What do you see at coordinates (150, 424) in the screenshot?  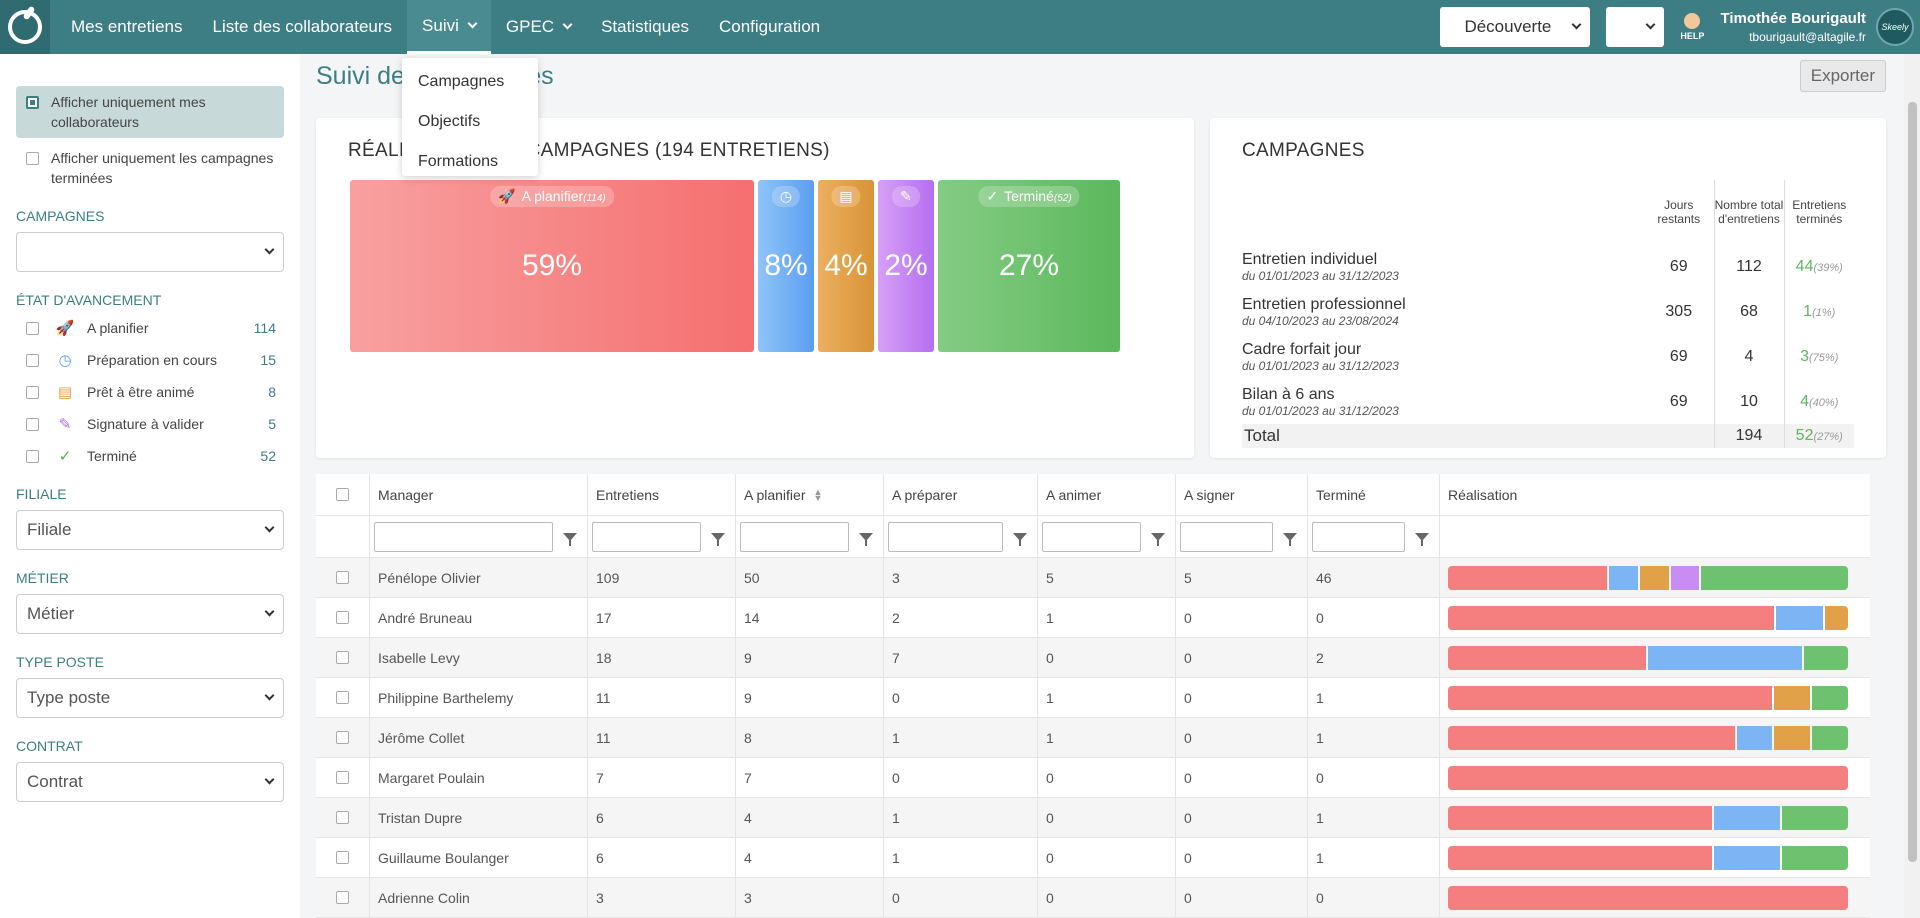 I see `state-filter-signature-a-valider: ✎ Signature à valider 5` at bounding box center [150, 424].